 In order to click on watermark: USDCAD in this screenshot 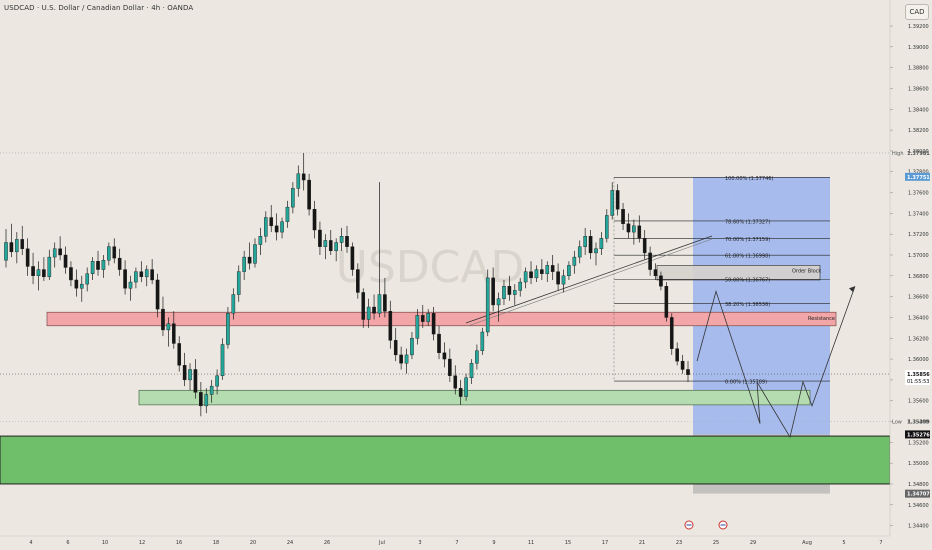, I will do `click(430, 267)`.